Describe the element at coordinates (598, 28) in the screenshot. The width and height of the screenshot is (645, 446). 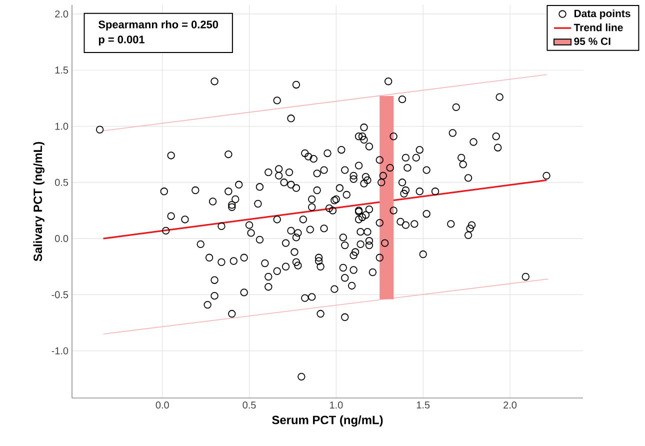
I see `legend-label: Trend line` at that location.